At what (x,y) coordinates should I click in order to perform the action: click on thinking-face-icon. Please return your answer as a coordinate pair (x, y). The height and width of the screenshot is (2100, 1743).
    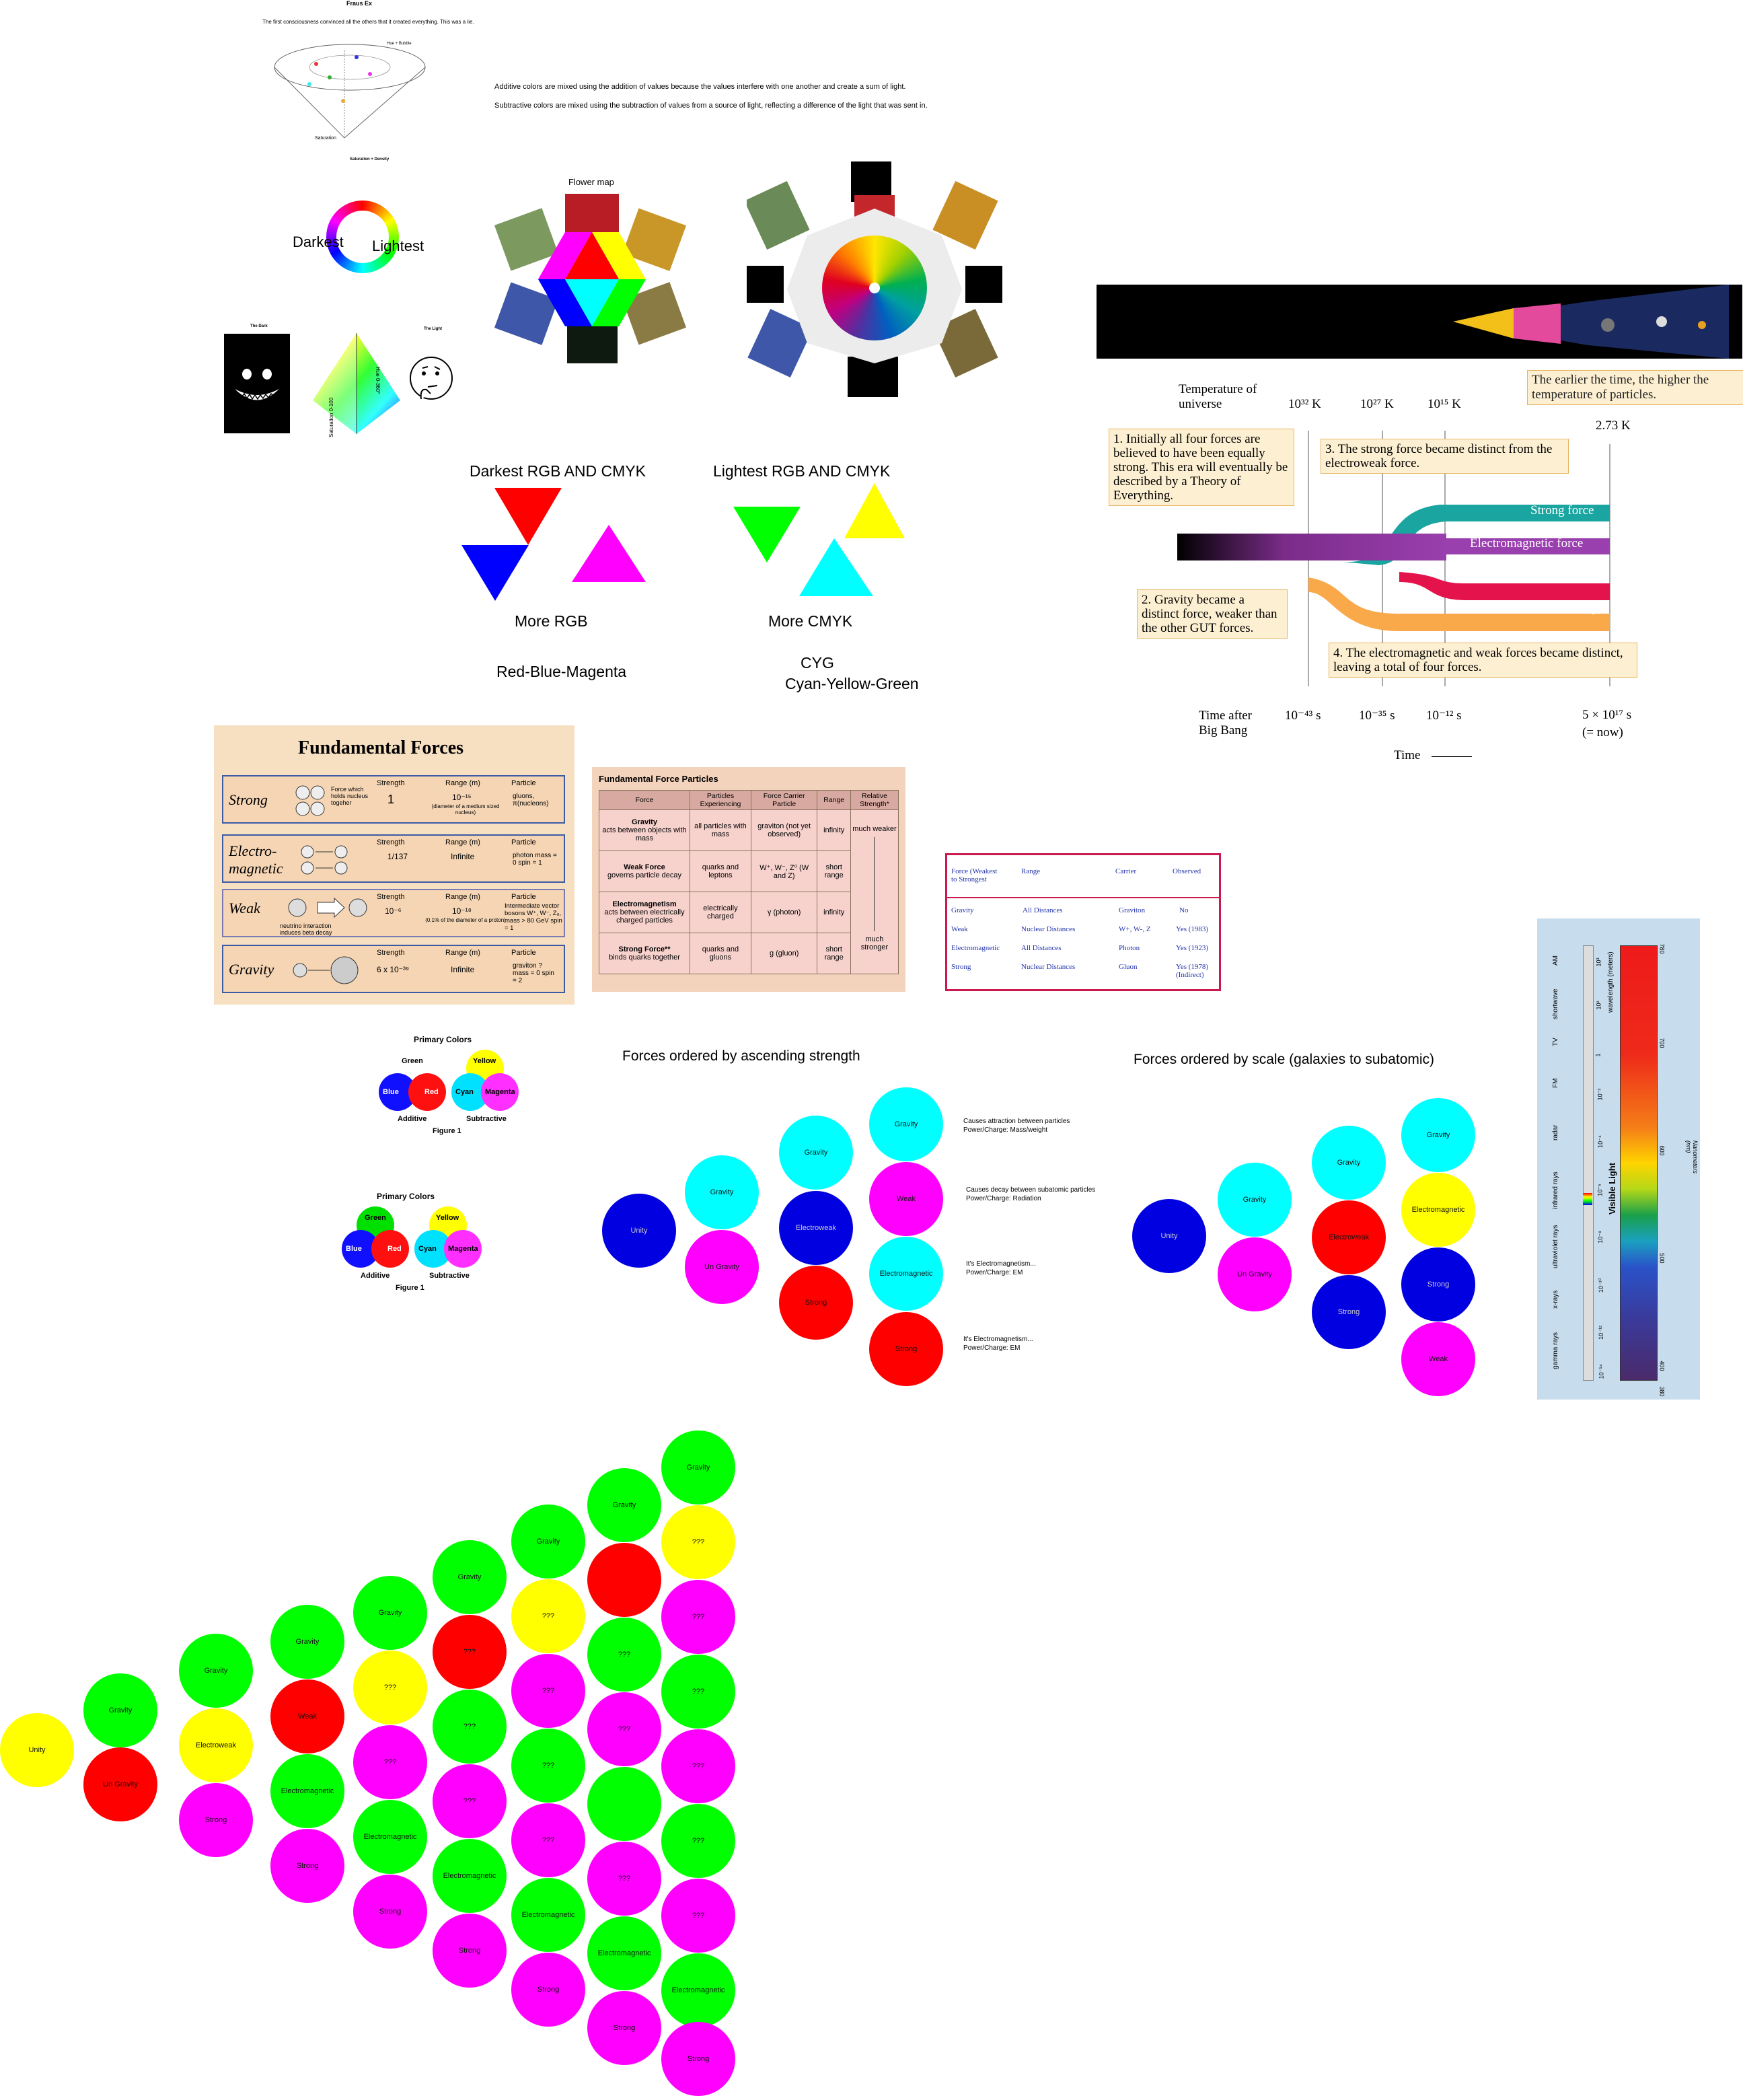
    Looking at the image, I should click on (431, 379).